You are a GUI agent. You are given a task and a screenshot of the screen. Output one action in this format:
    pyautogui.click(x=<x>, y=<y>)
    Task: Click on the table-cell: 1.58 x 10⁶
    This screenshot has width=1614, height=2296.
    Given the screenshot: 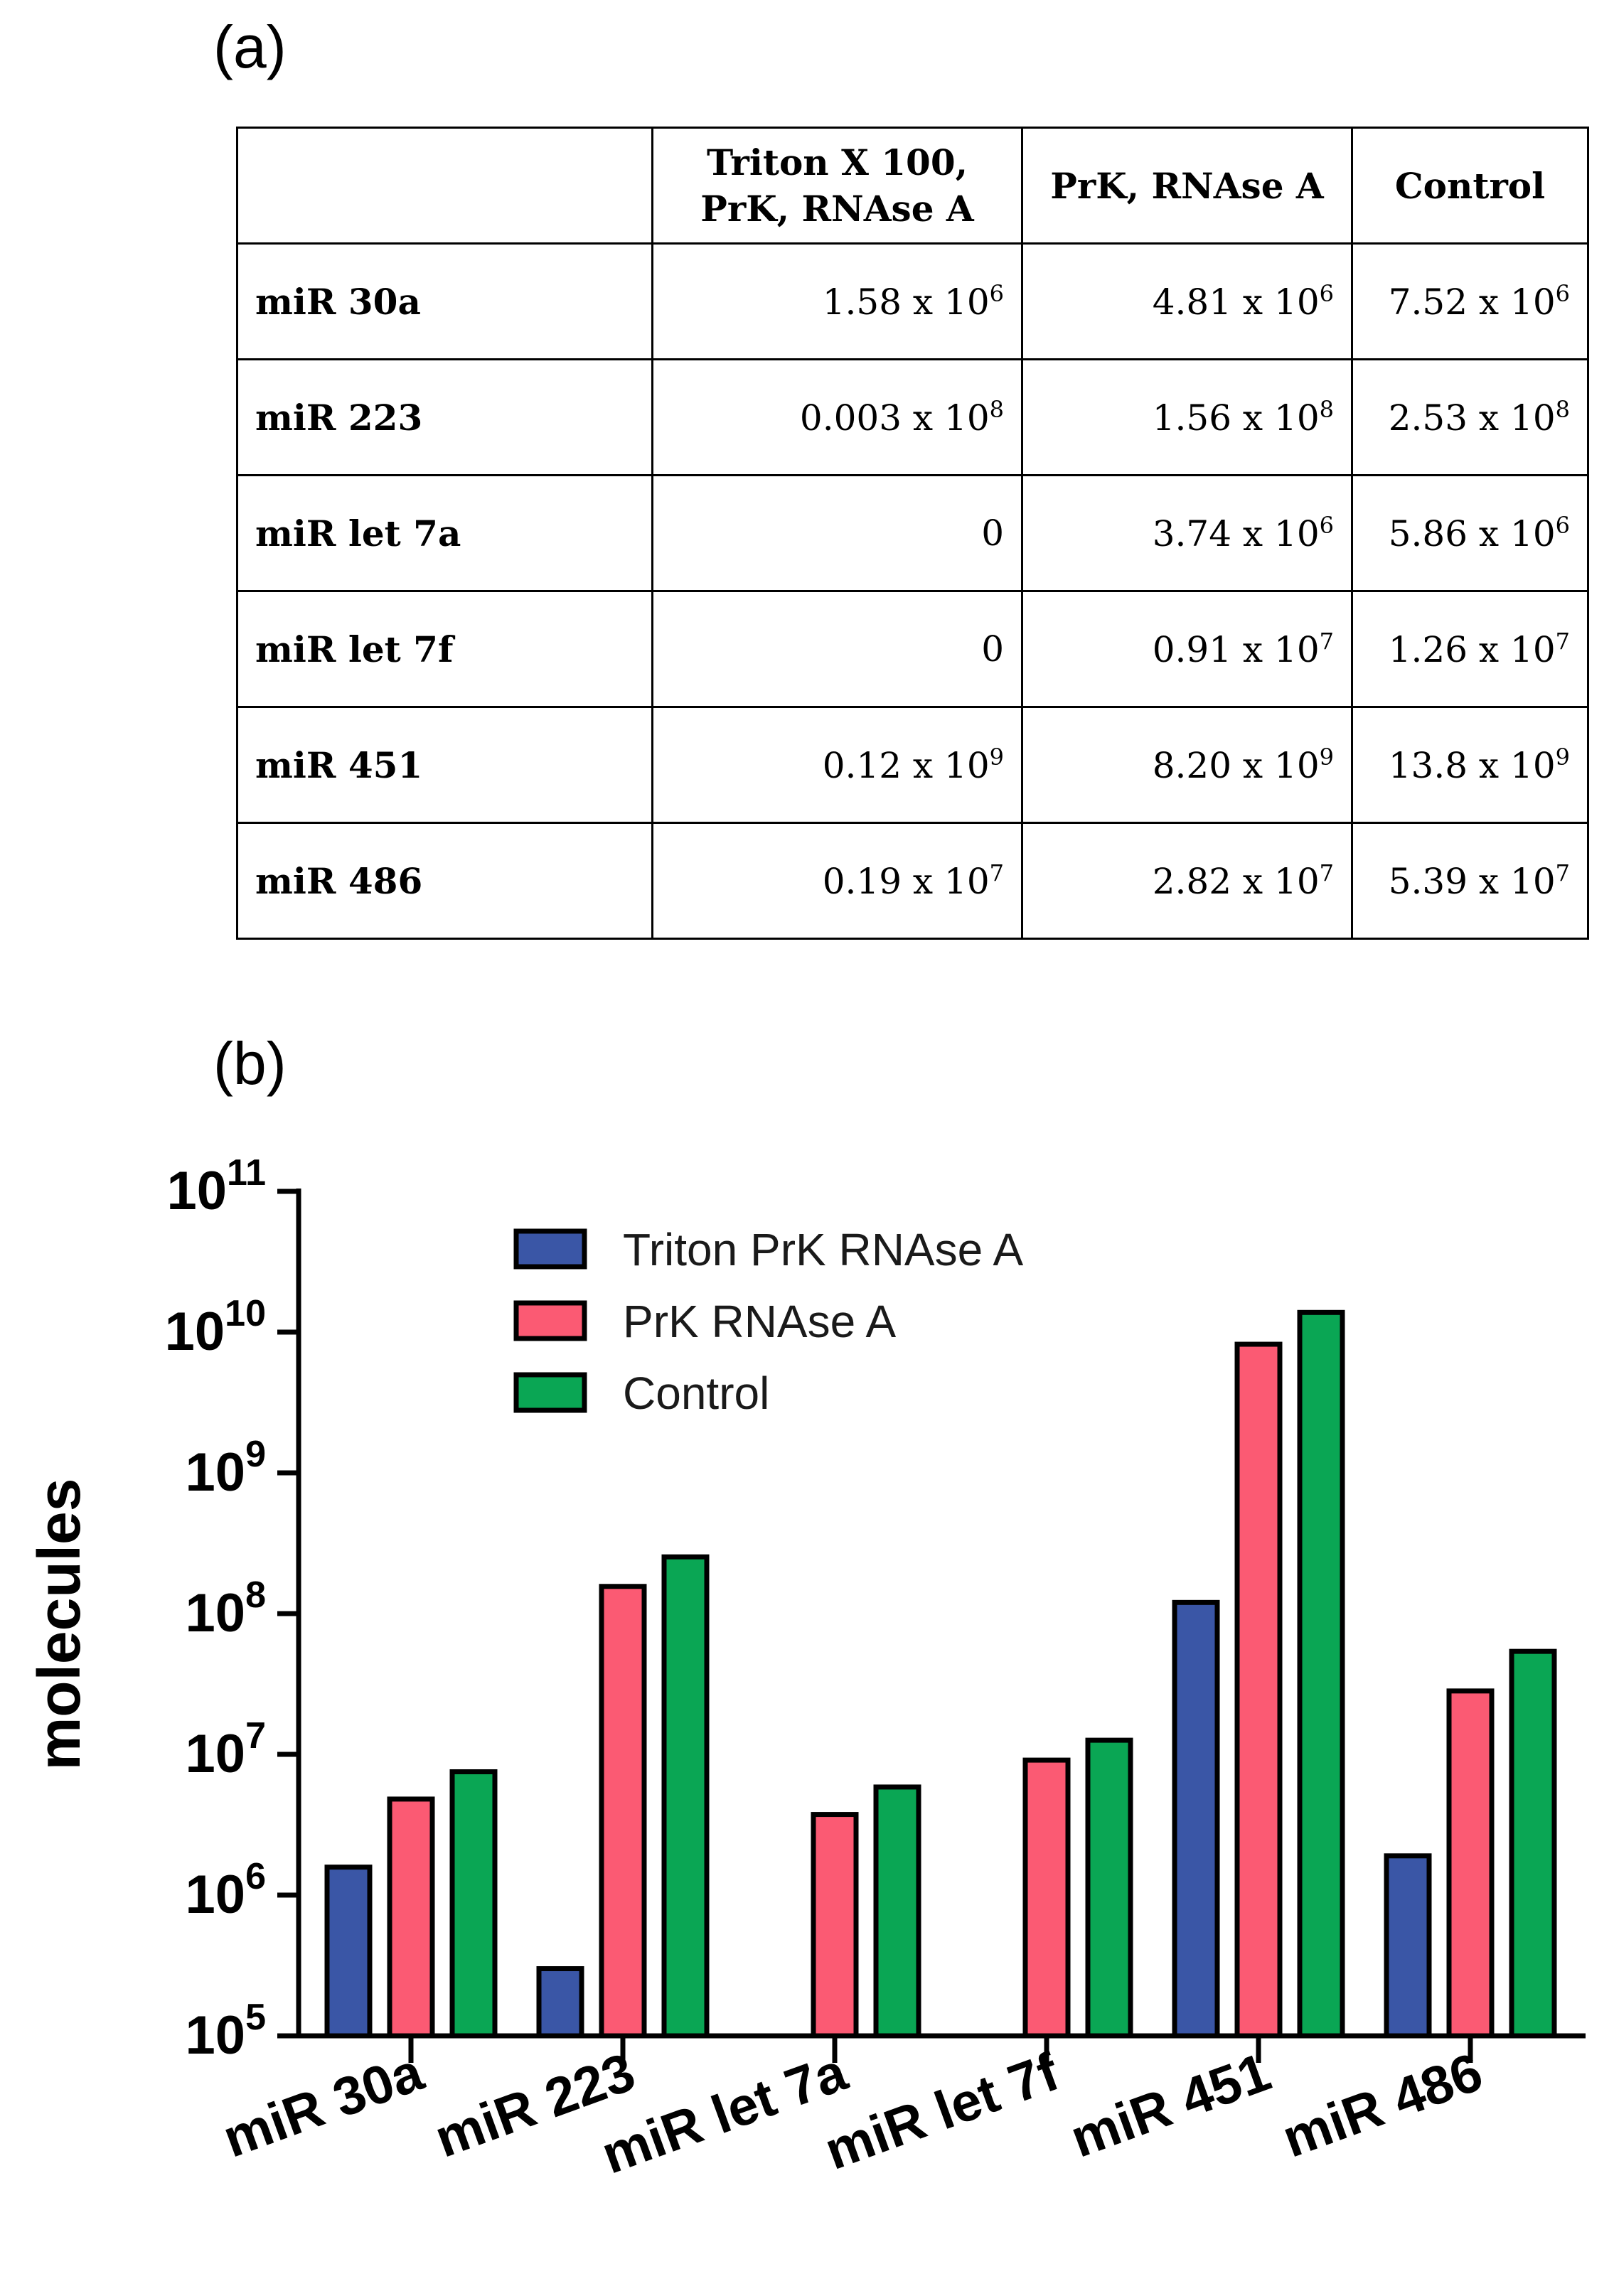 What is the action you would take?
    pyautogui.click(x=837, y=301)
    